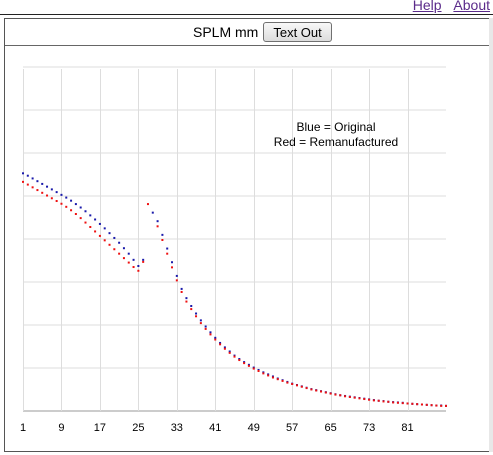  What do you see at coordinates (335, 127) in the screenshot?
I see `legend-line-original: Blue = Original` at bounding box center [335, 127].